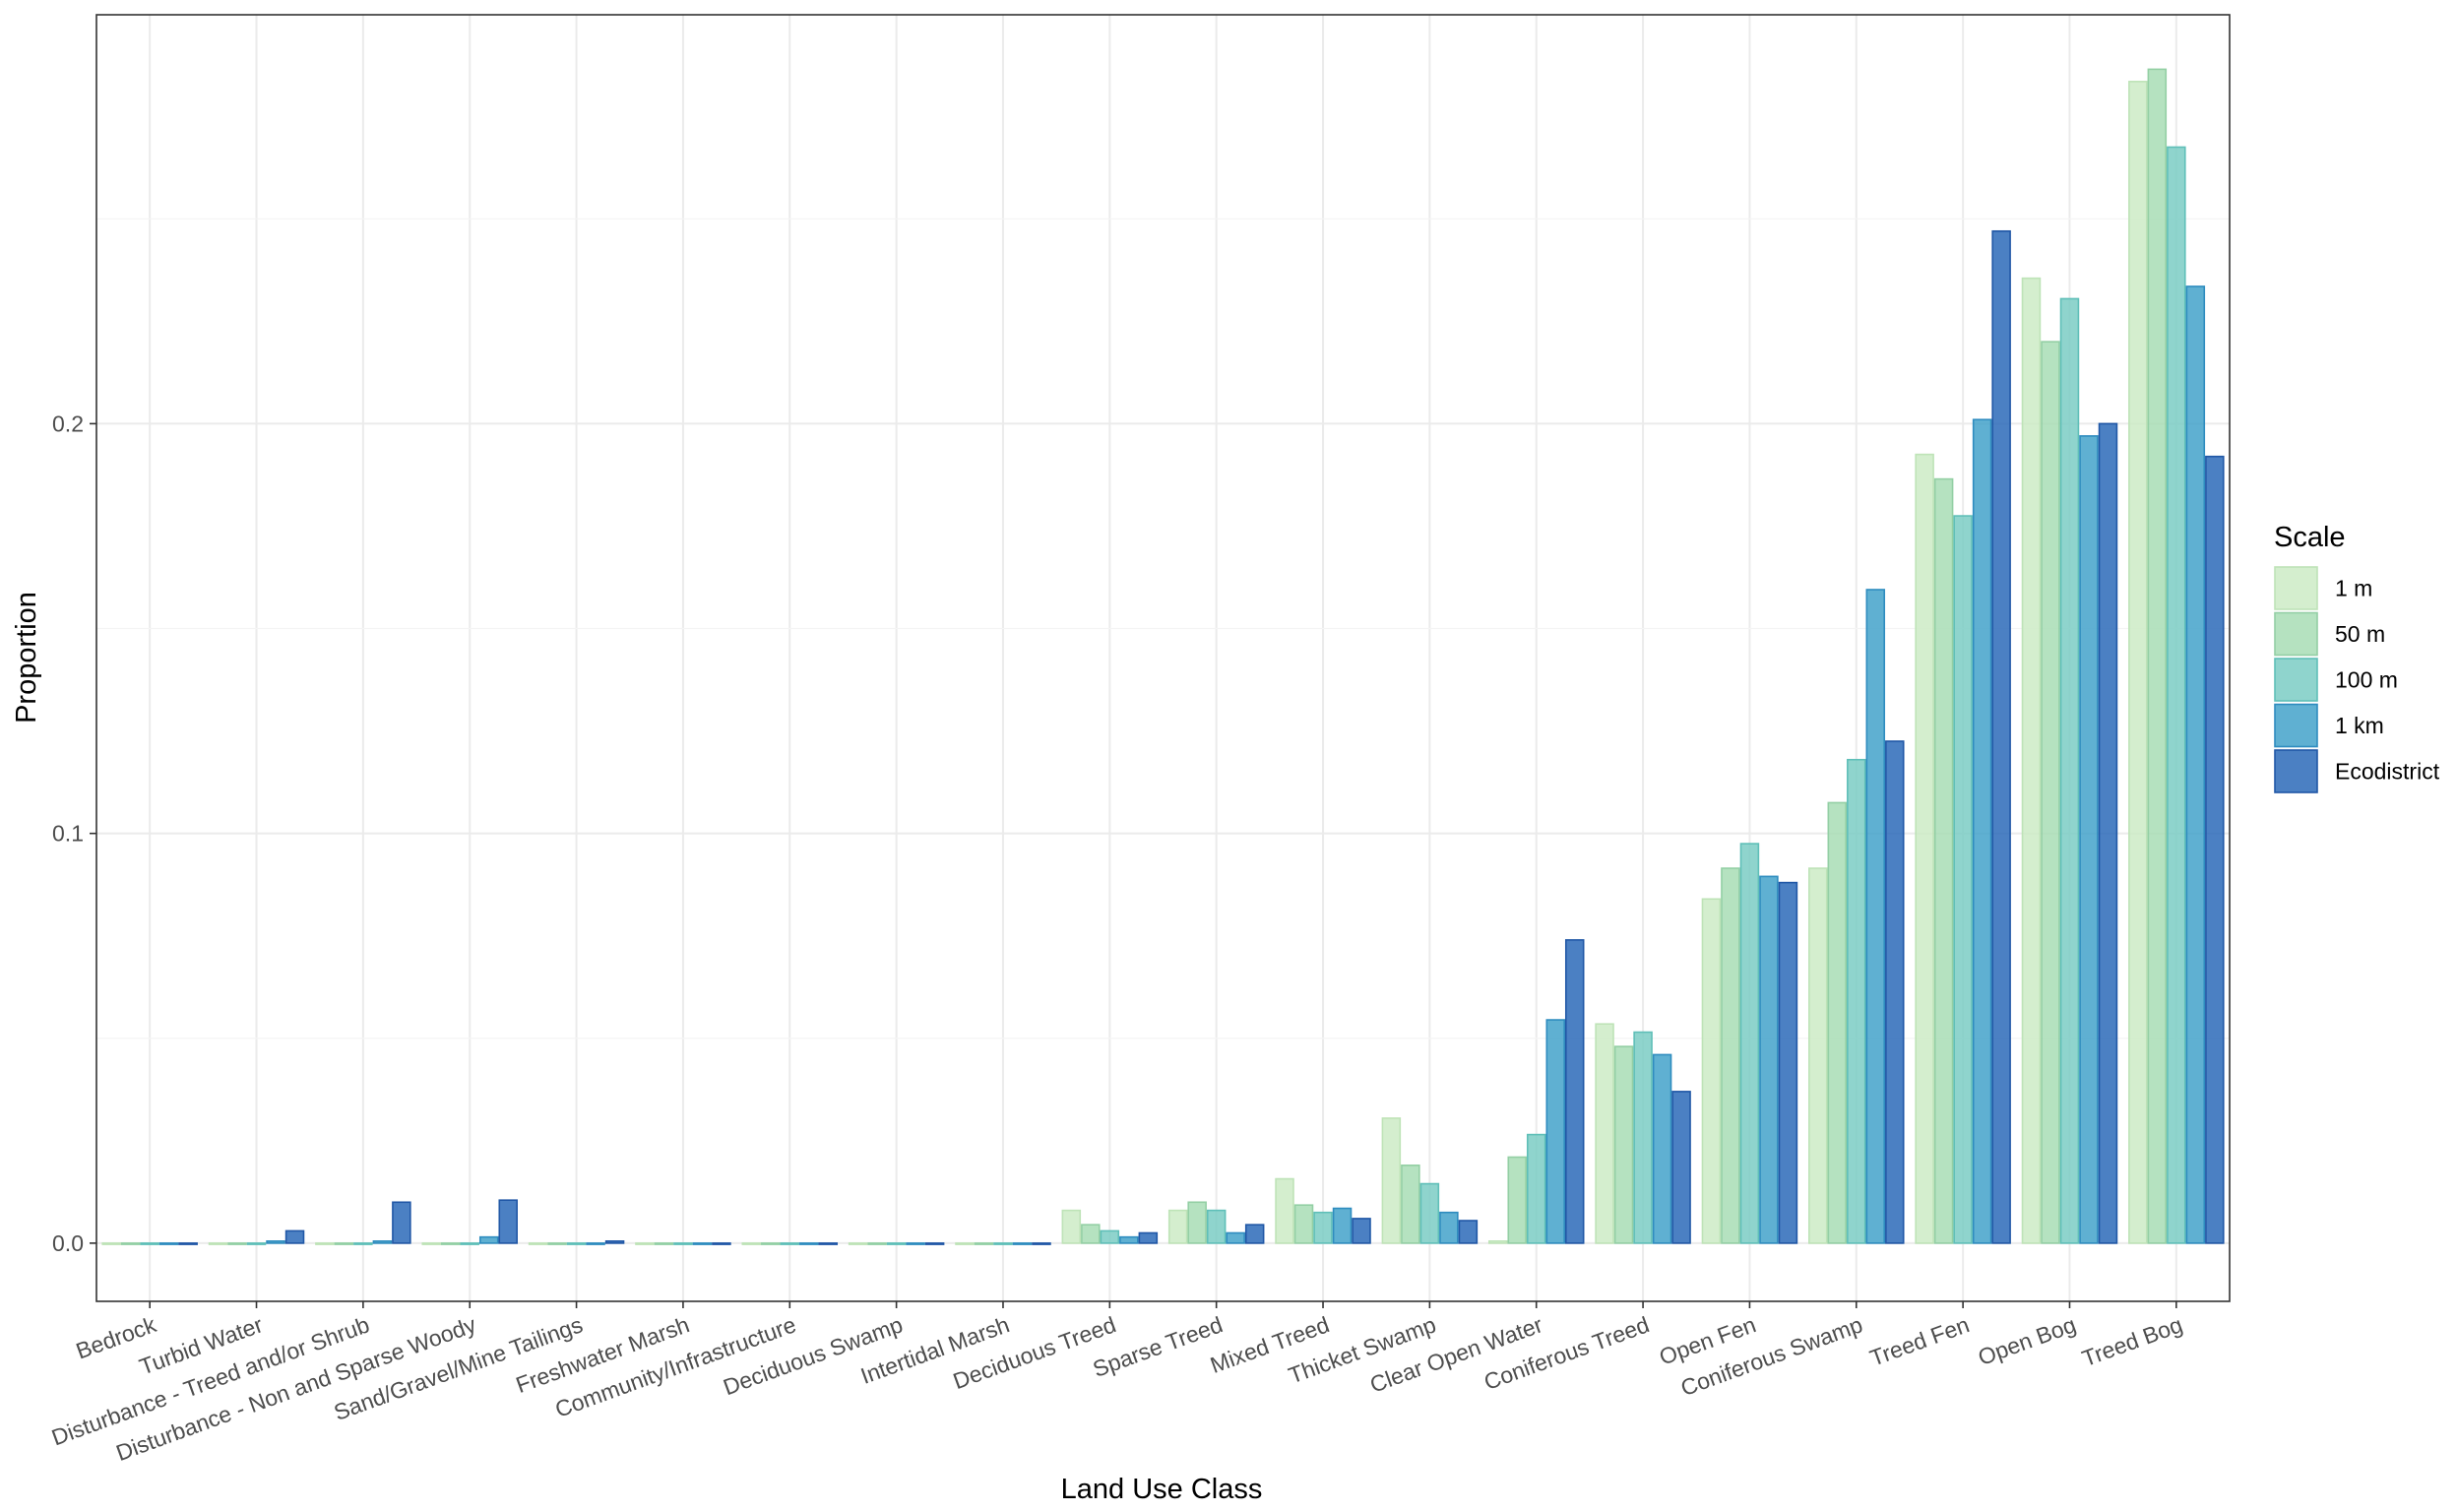 This screenshot has width=2457, height=1512. Describe the element at coordinates (2360, 634) in the screenshot. I see `legend-label: 50 m` at that location.